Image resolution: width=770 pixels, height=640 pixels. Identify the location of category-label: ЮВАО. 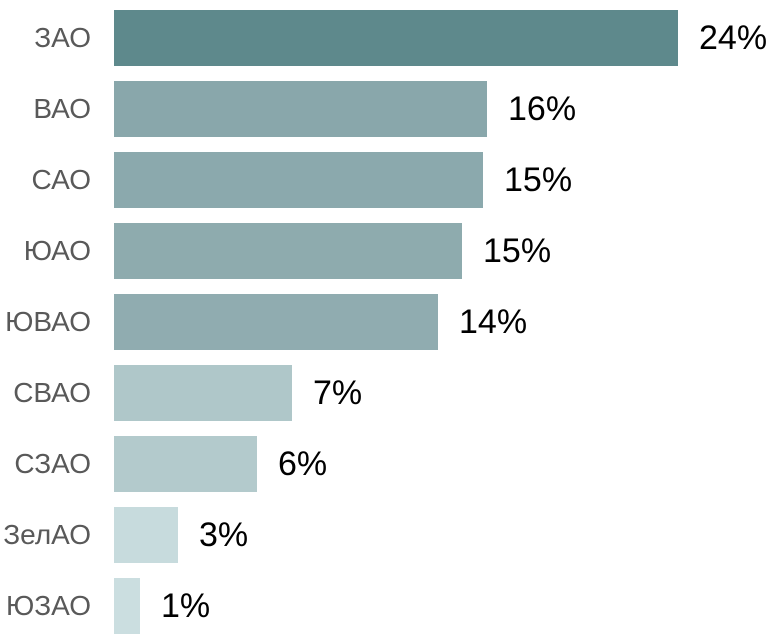
(48, 321).